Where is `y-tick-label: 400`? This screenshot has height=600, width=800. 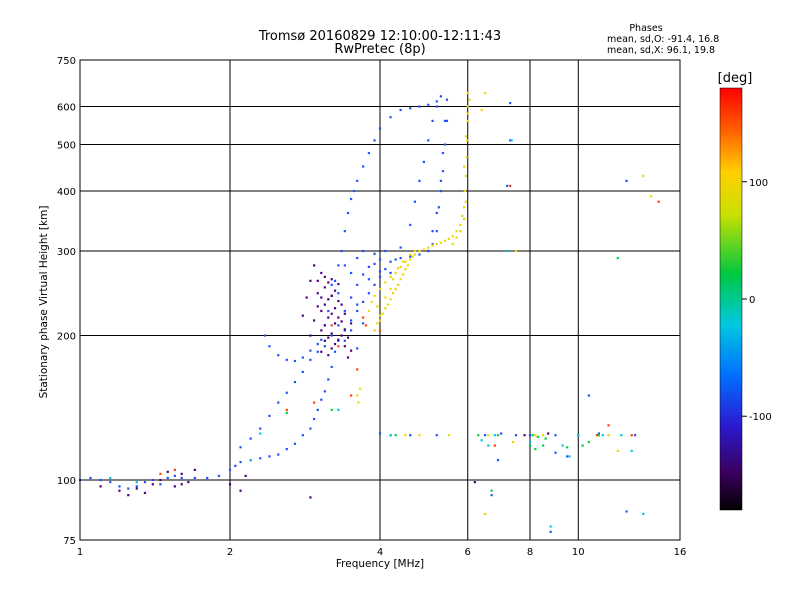
y-tick-label: 400 is located at coordinates (66, 192).